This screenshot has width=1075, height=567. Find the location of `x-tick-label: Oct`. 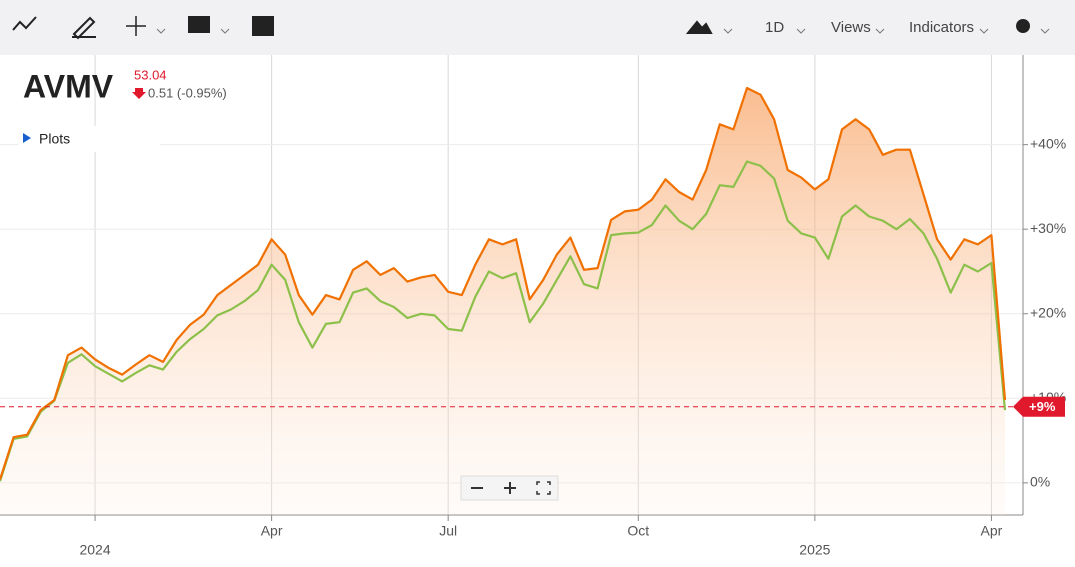

x-tick-label: Oct is located at coordinates (638, 531).